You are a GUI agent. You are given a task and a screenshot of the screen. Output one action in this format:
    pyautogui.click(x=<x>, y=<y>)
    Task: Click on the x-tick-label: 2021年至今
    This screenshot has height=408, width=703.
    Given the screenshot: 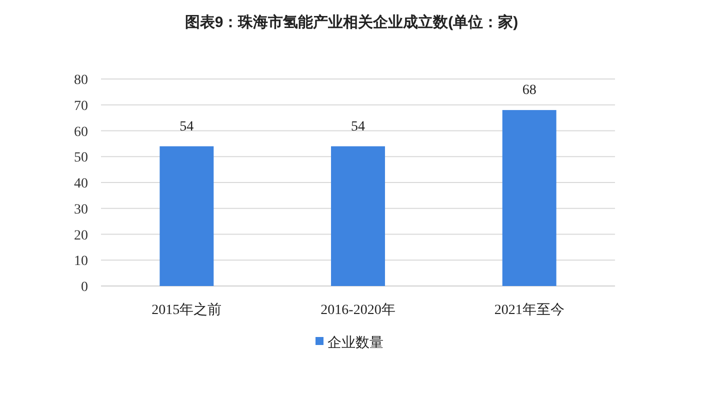 What is the action you would take?
    pyautogui.click(x=529, y=310)
    